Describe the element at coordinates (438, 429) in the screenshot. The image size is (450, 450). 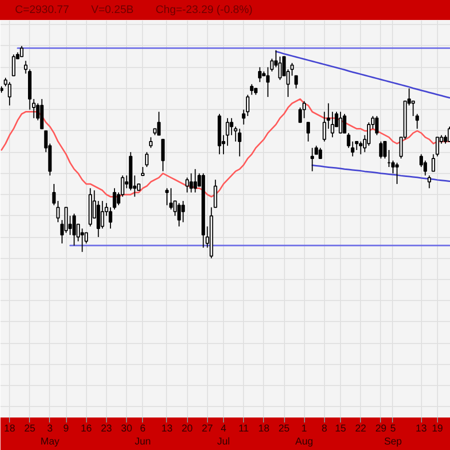
I see `x-tick-label: 19` at that location.